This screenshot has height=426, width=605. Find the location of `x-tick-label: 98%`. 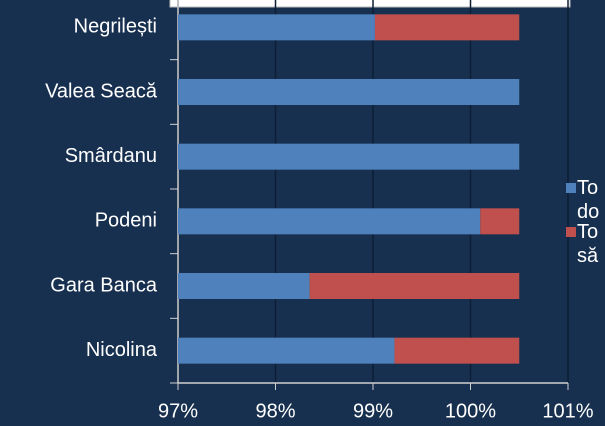

x-tick-label: 98% is located at coordinates (275, 411).